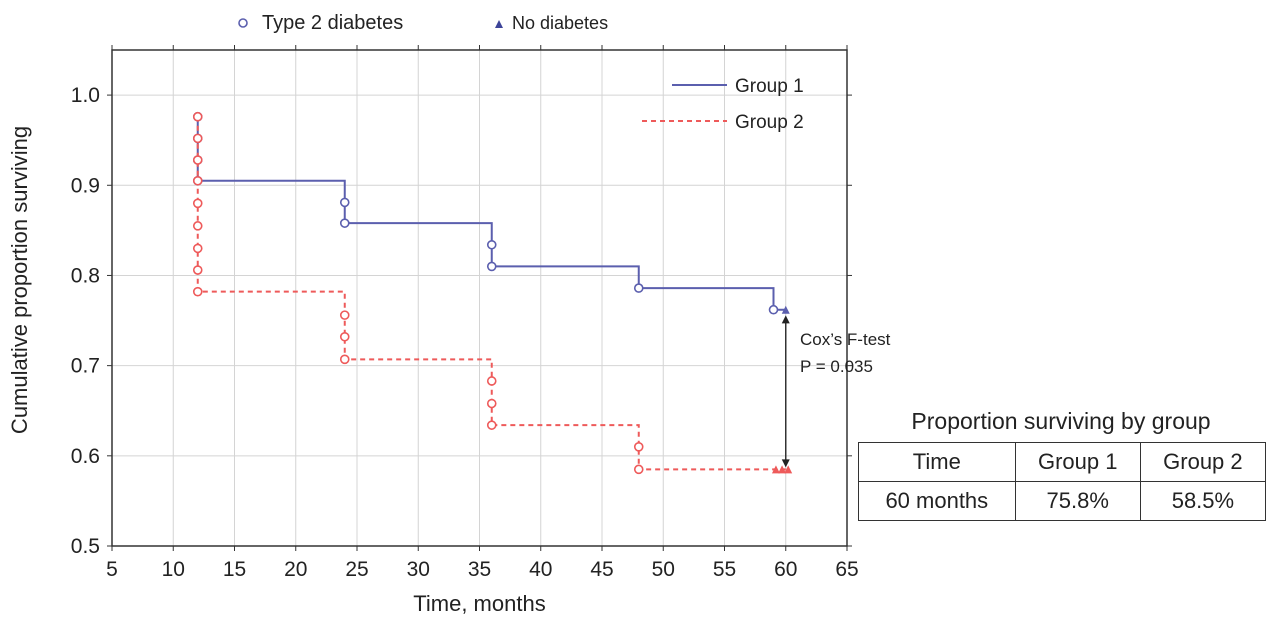 This screenshot has height=617, width=1268. Describe the element at coordinates (173, 569) in the screenshot. I see `x-tick-label: 10` at that location.